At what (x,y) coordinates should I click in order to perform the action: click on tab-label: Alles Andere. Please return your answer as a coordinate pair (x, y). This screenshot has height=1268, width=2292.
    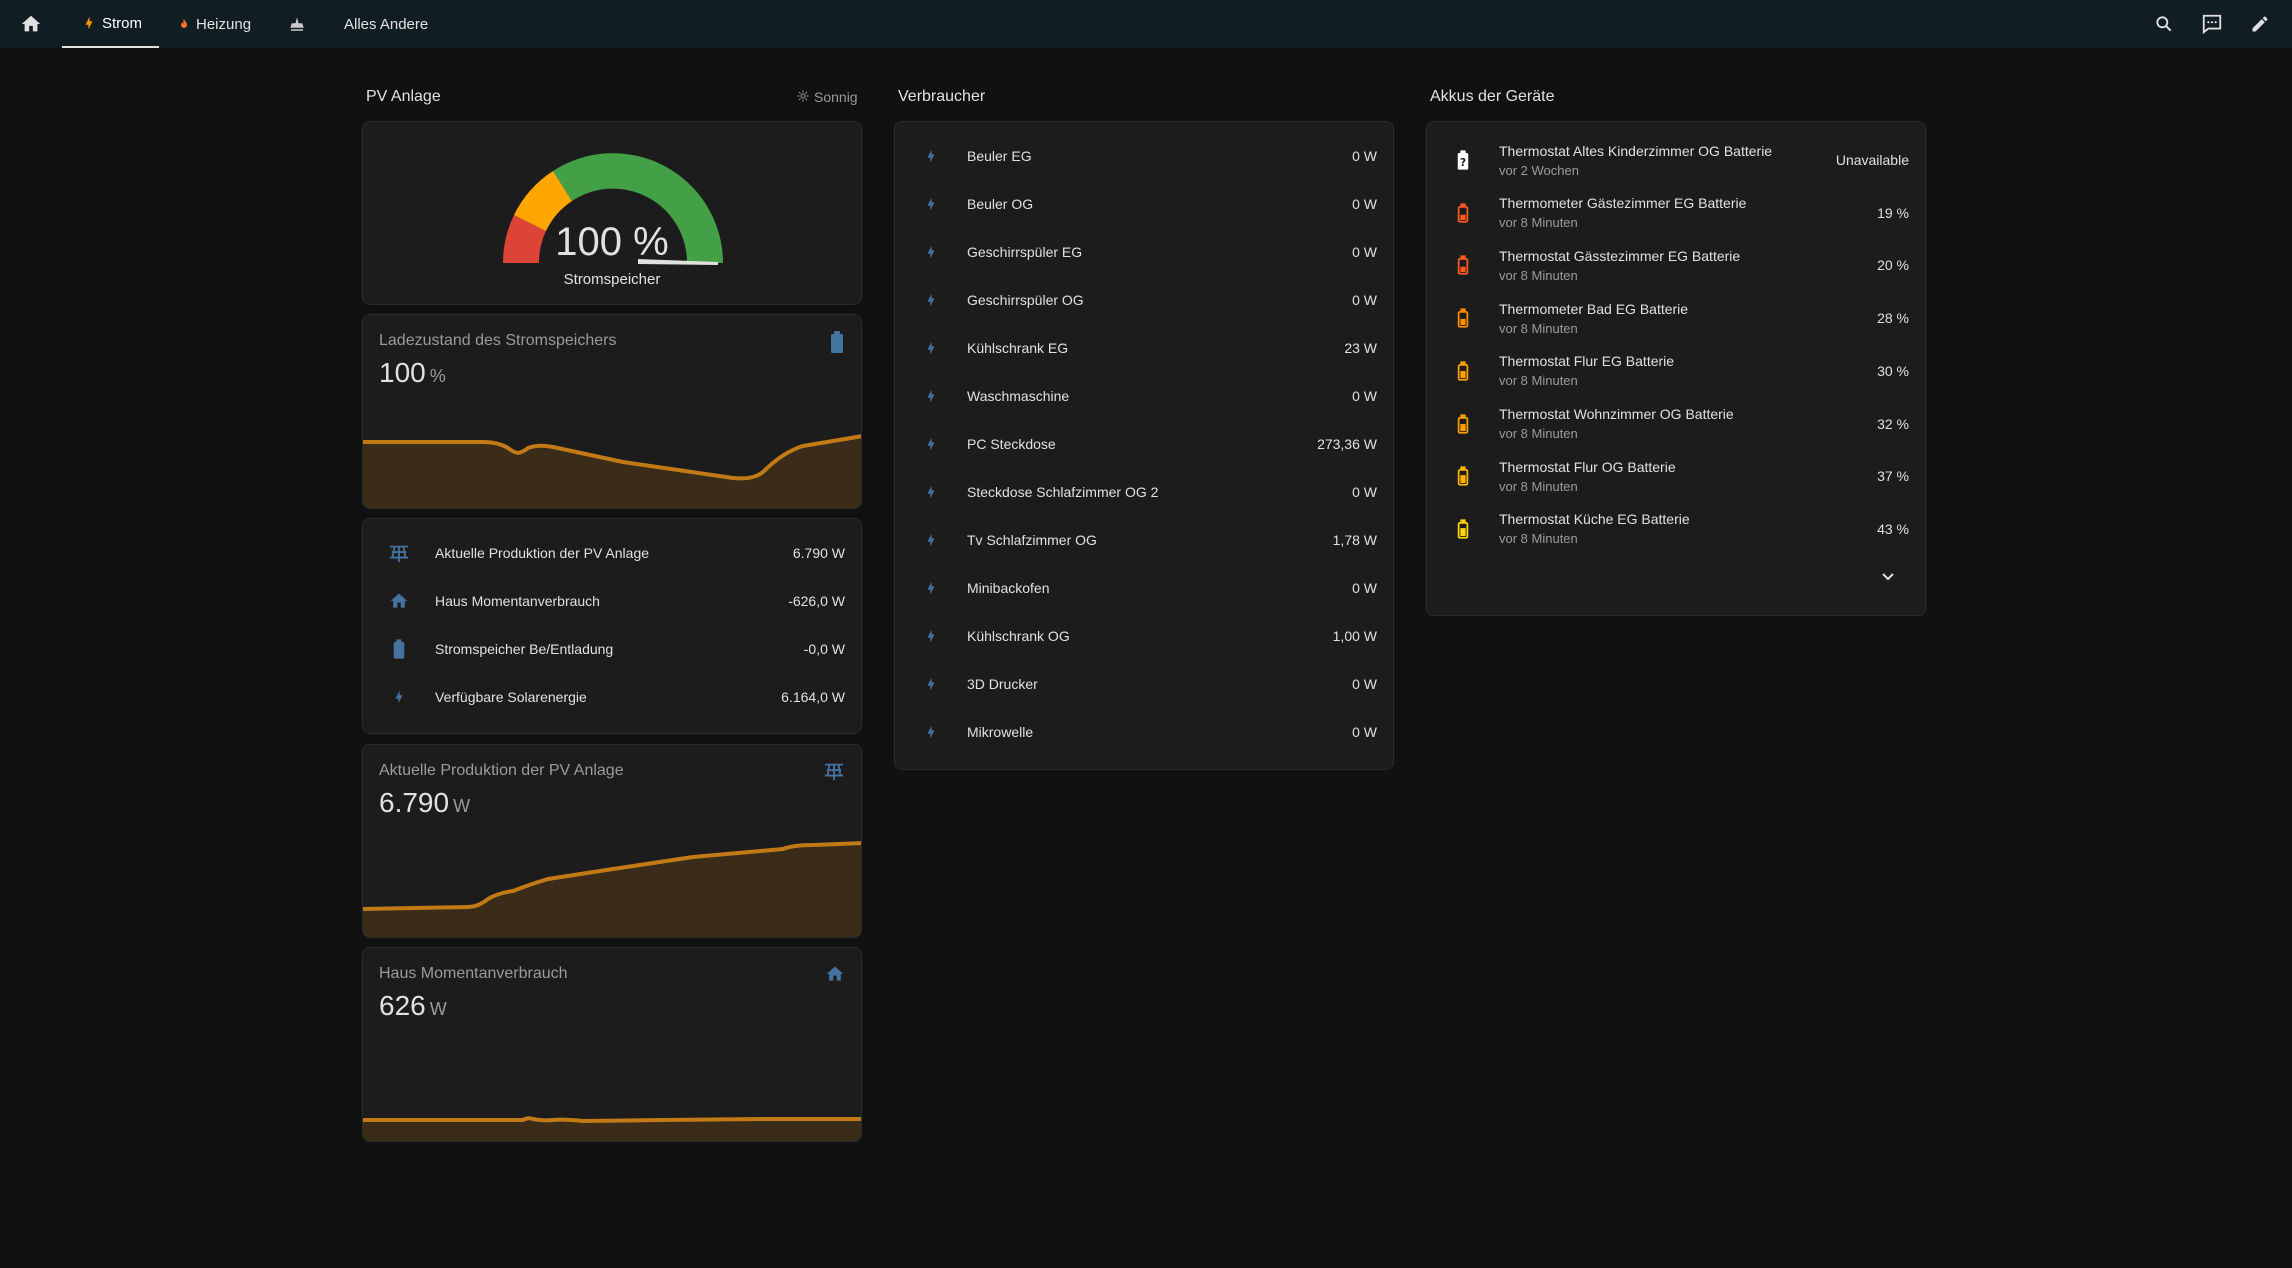
    Looking at the image, I should click on (386, 24).